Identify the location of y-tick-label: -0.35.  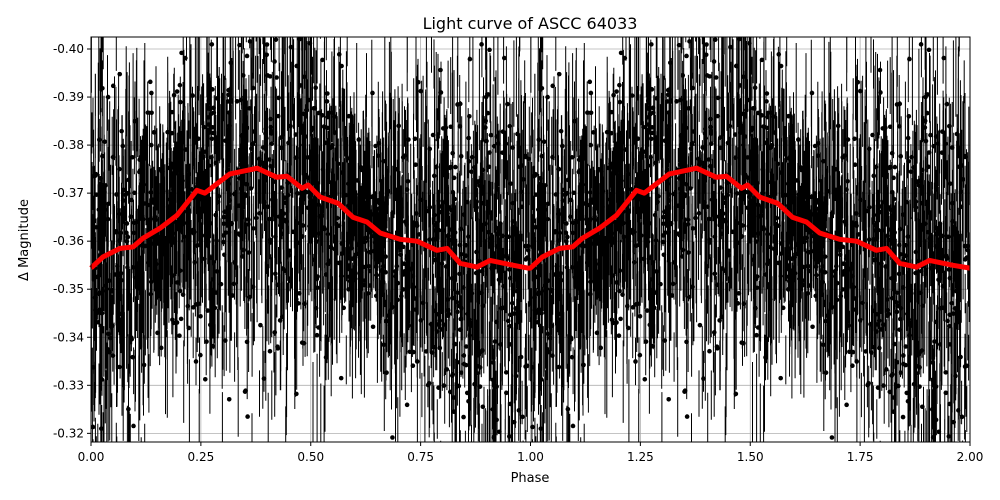
(68, 289).